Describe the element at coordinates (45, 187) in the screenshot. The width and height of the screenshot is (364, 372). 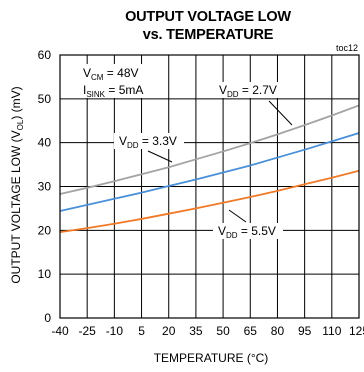
I see `y-tick-label: 30` at that location.